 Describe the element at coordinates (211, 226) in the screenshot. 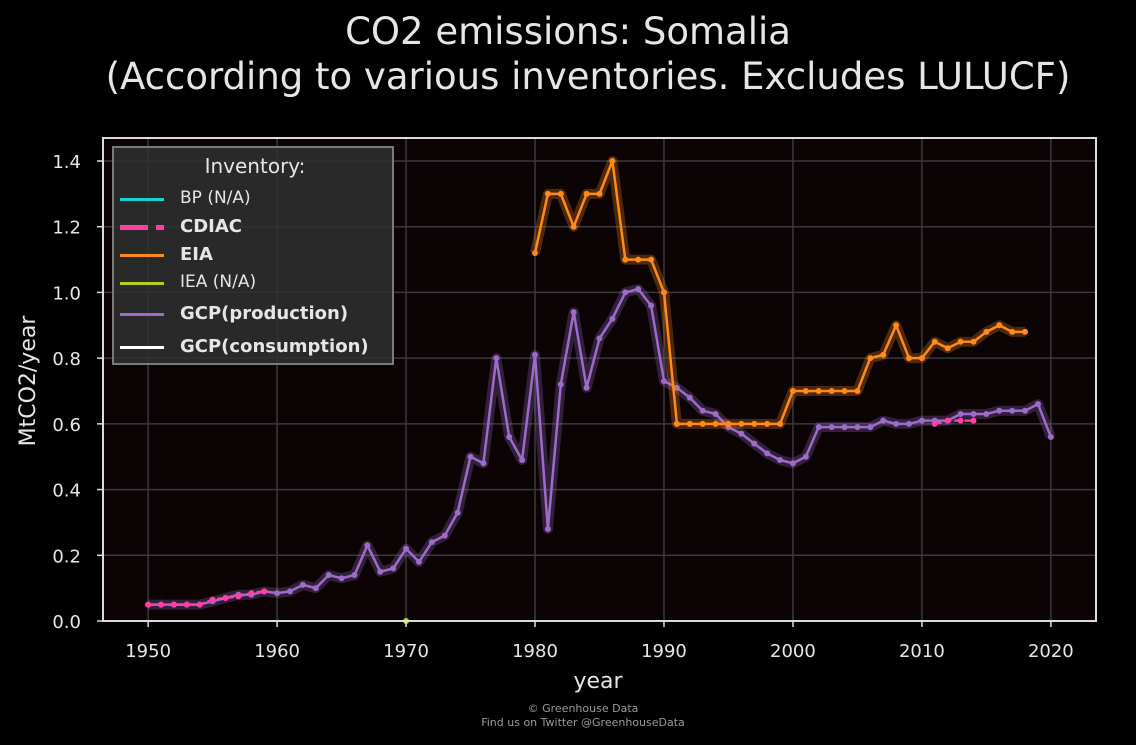

I see `legend-label-cdiac: CDIAC` at that location.